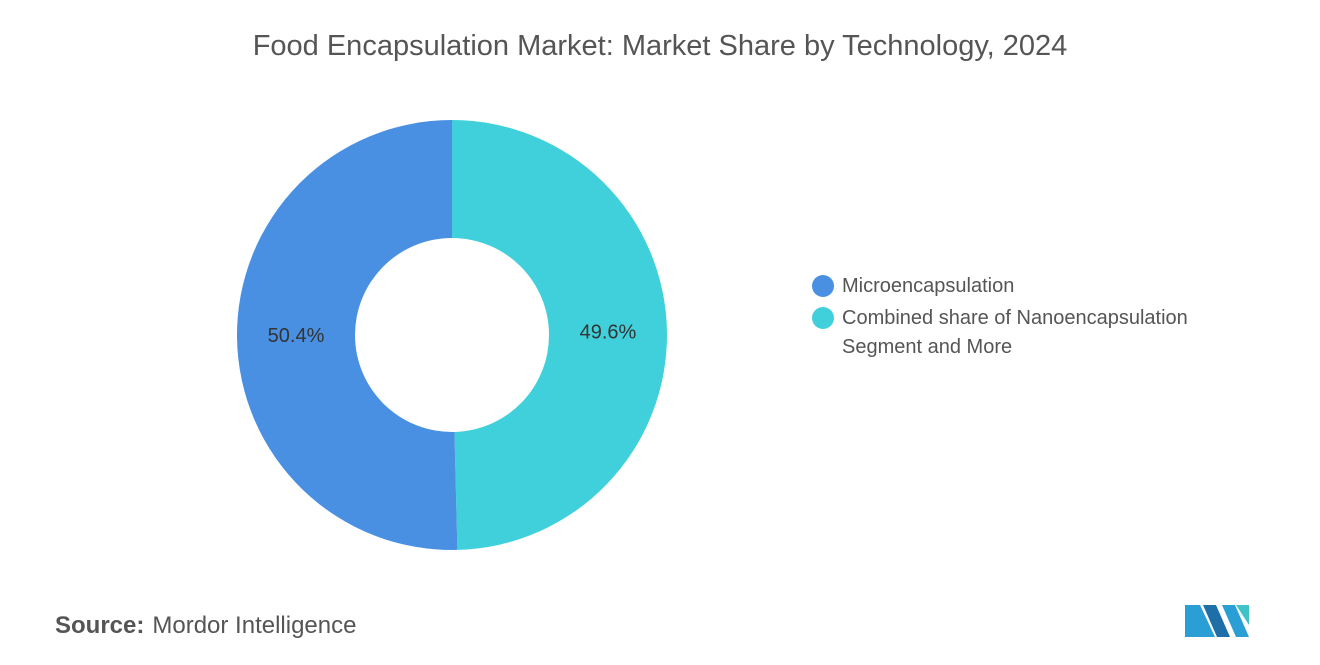 This screenshot has height=665, width=1320. Describe the element at coordinates (254, 625) in the screenshot. I see `source-text: Mordor Intelligence` at that location.